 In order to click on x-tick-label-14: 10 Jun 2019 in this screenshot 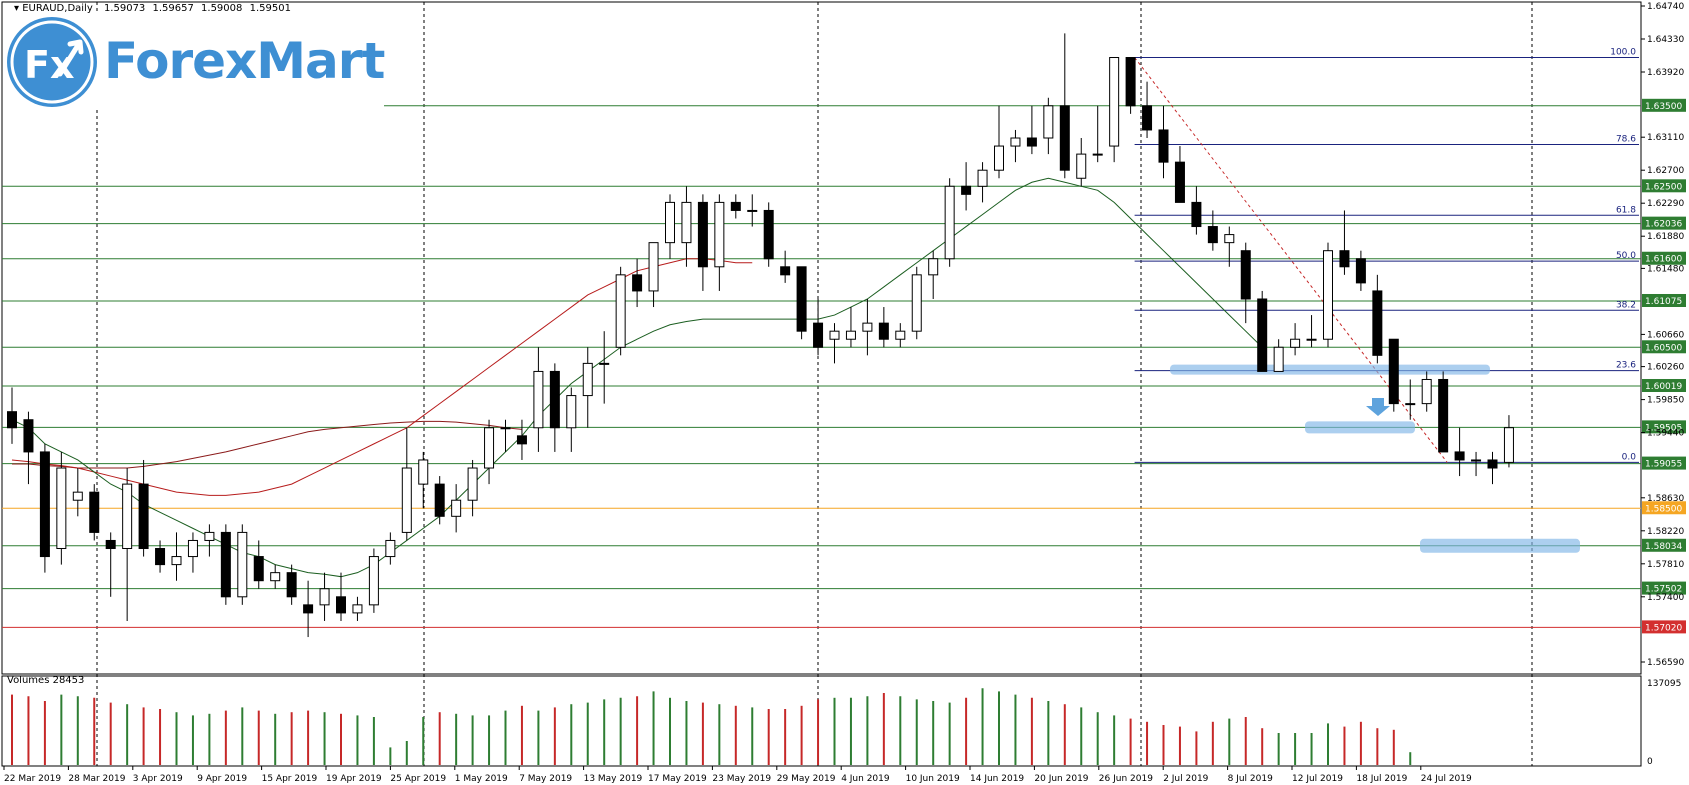, I will do `click(933, 779)`.